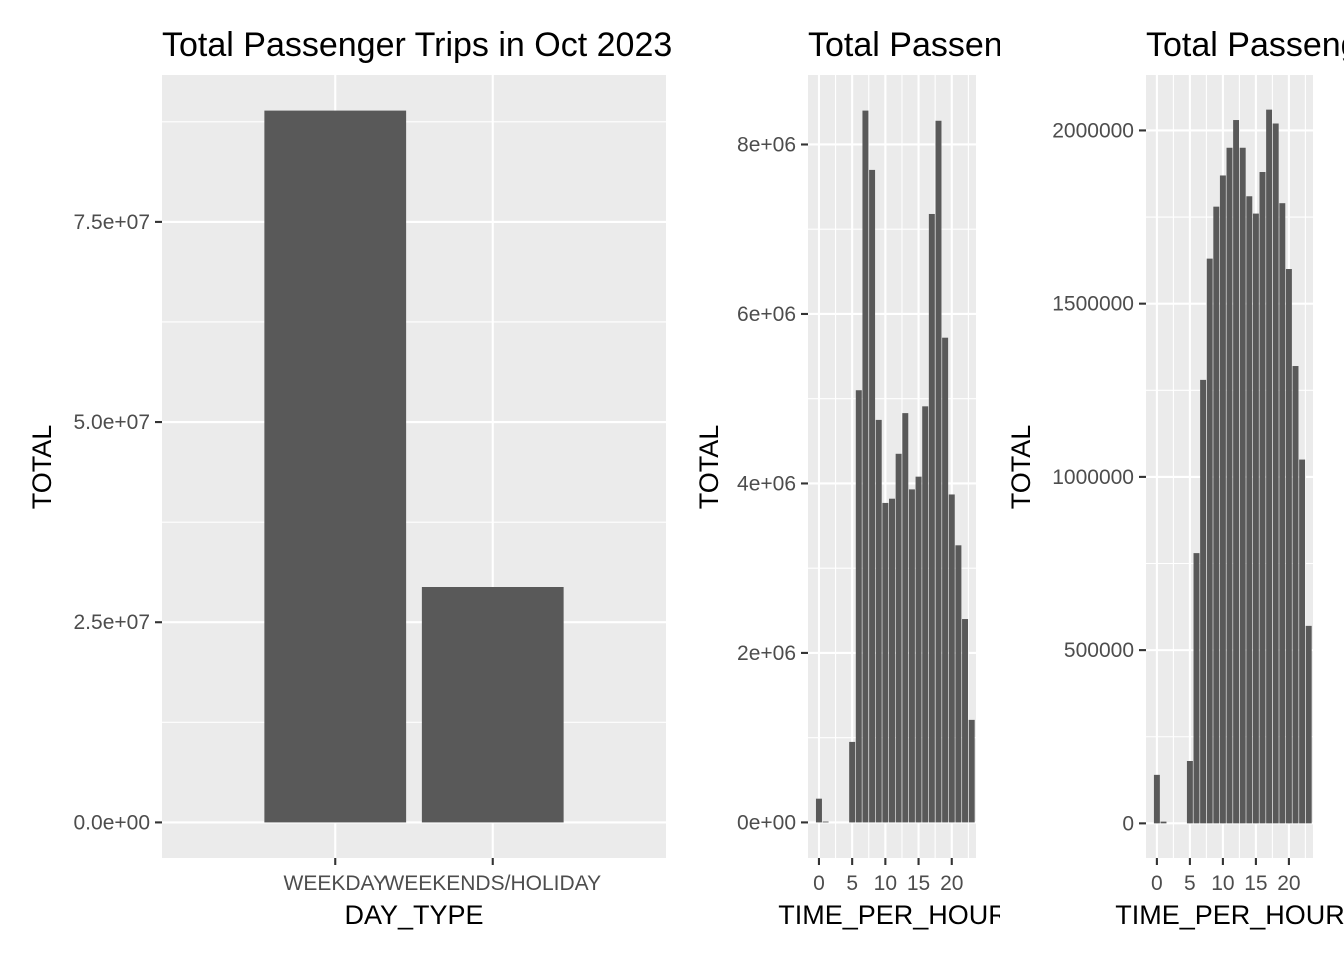 The image size is (1344, 960). Describe the element at coordinates (1093, 304) in the screenshot. I see `y-tick-label: 1500000` at that location.